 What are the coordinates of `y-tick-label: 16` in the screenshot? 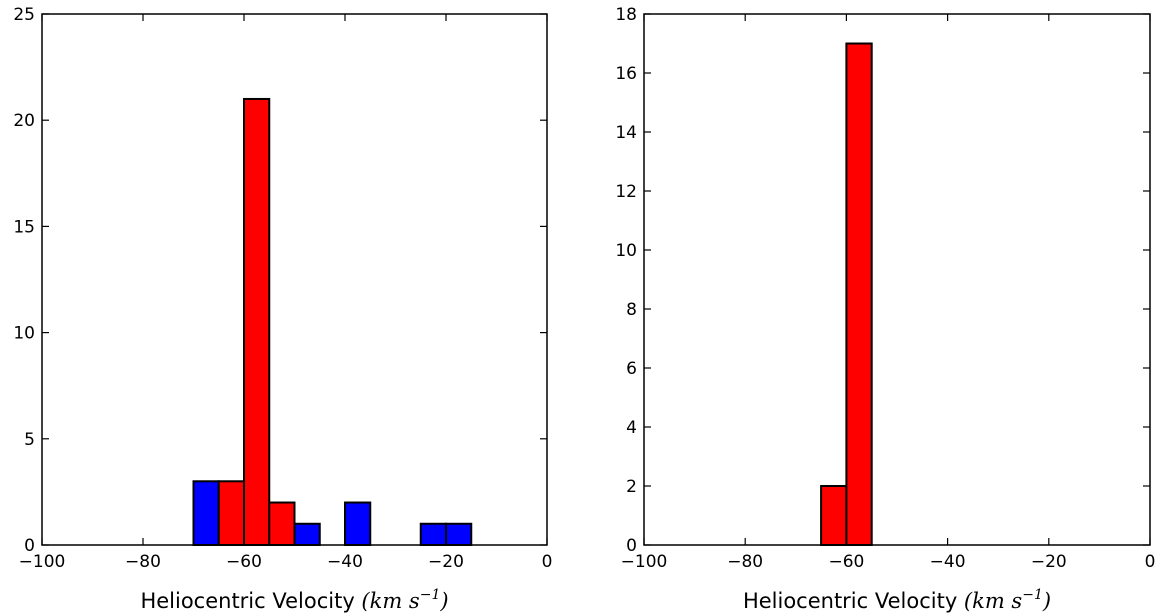 It's located at (626, 74).